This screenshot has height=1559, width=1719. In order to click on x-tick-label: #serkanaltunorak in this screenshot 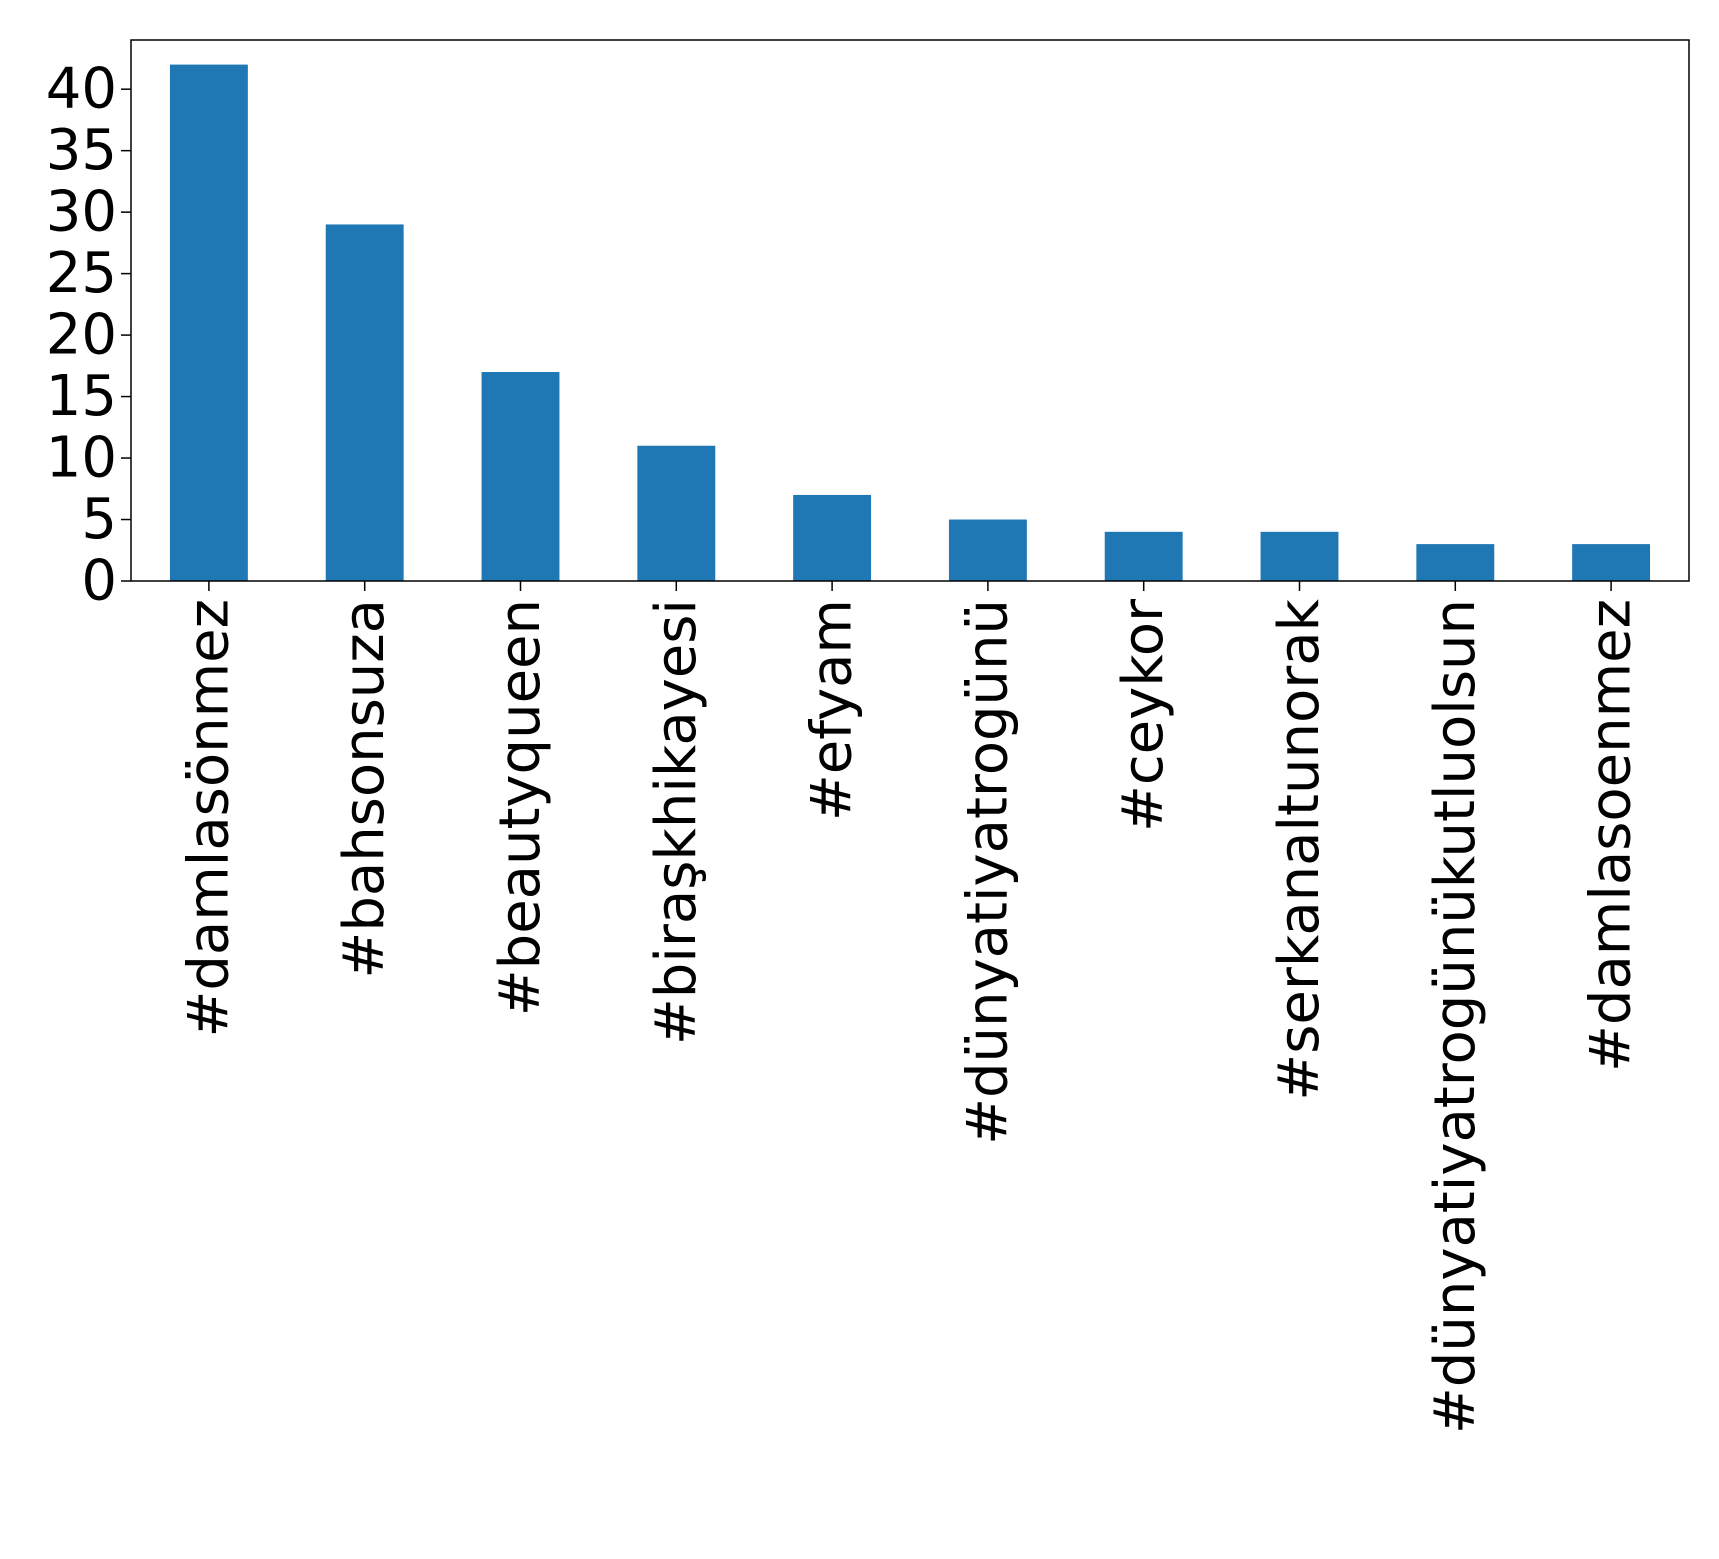, I will do `click(1299, 849)`.